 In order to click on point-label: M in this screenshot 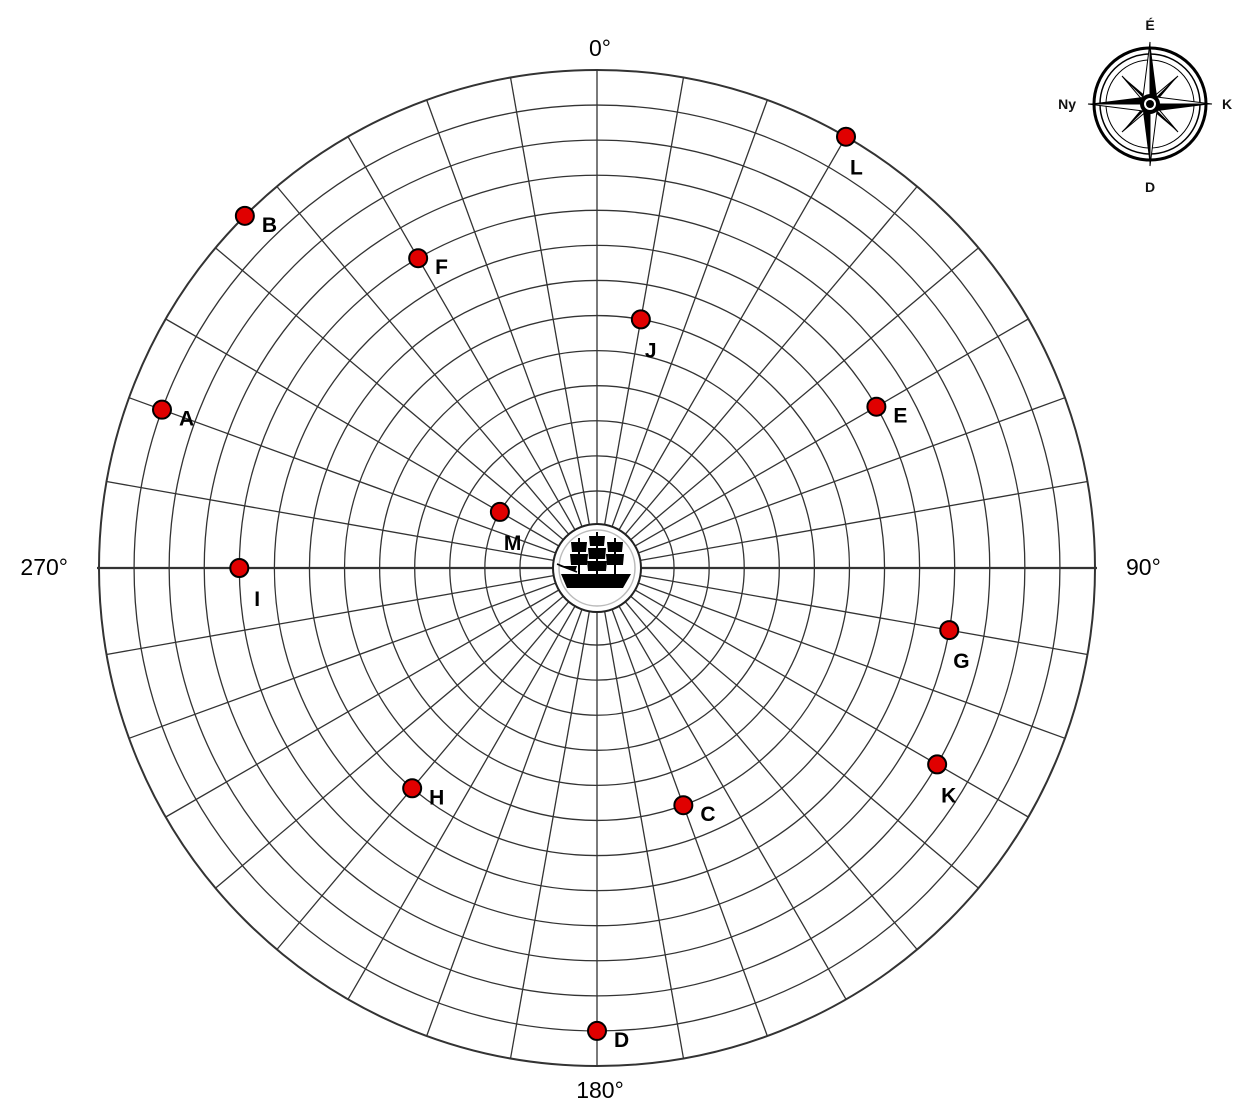, I will do `click(513, 543)`.